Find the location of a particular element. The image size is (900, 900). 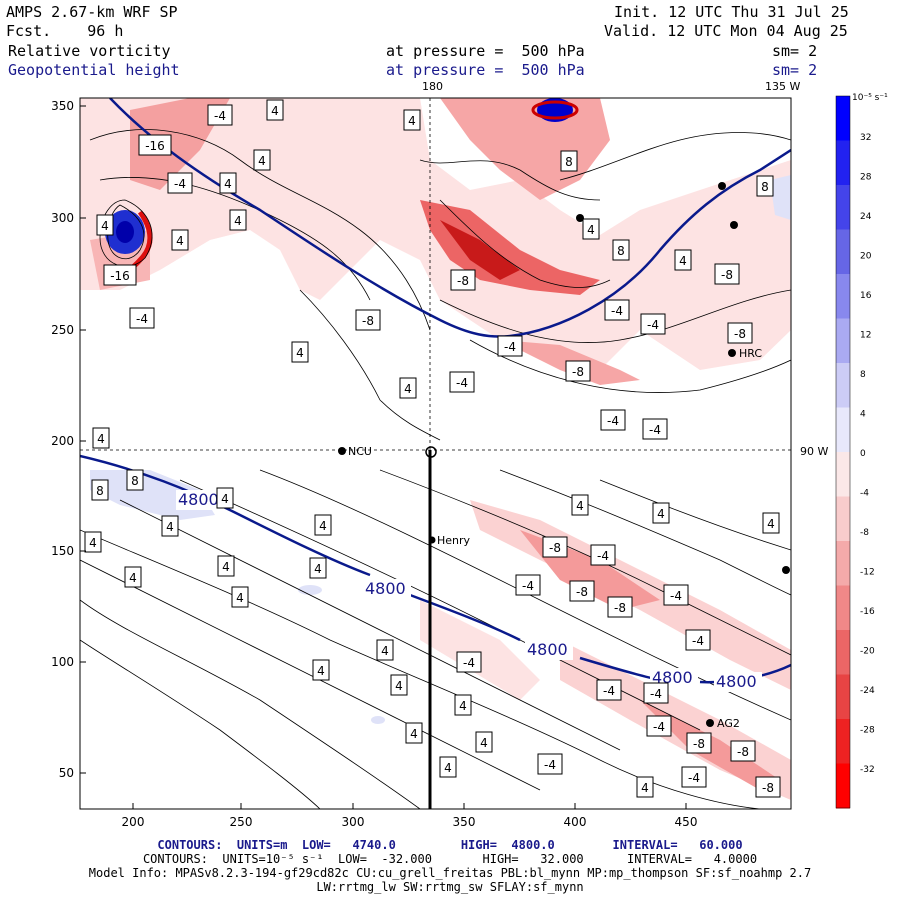

colorbar-tick-label: 12 is located at coordinates (865, 336).